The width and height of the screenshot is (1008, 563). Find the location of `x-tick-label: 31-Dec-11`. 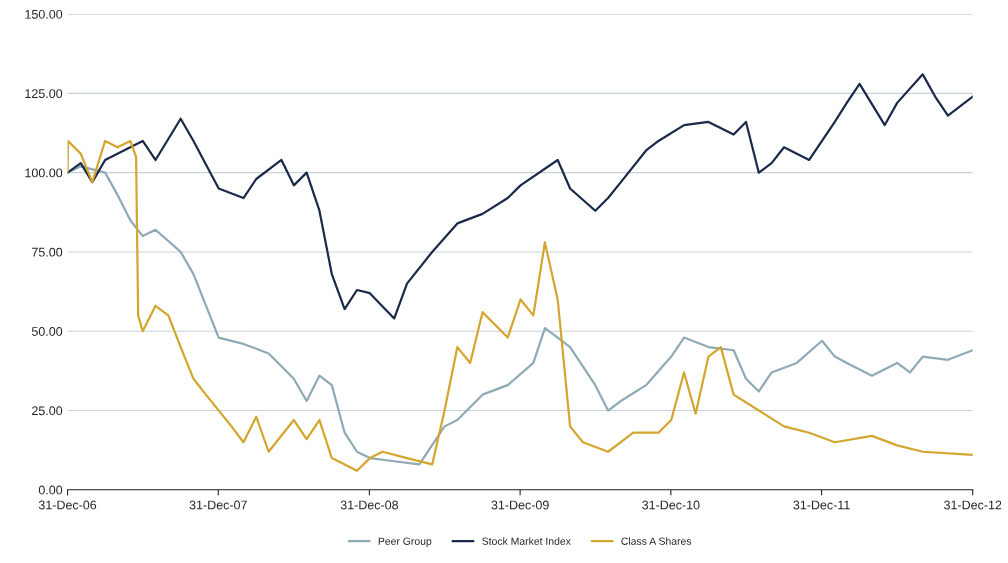

x-tick-label: 31-Dec-11 is located at coordinates (821, 505).